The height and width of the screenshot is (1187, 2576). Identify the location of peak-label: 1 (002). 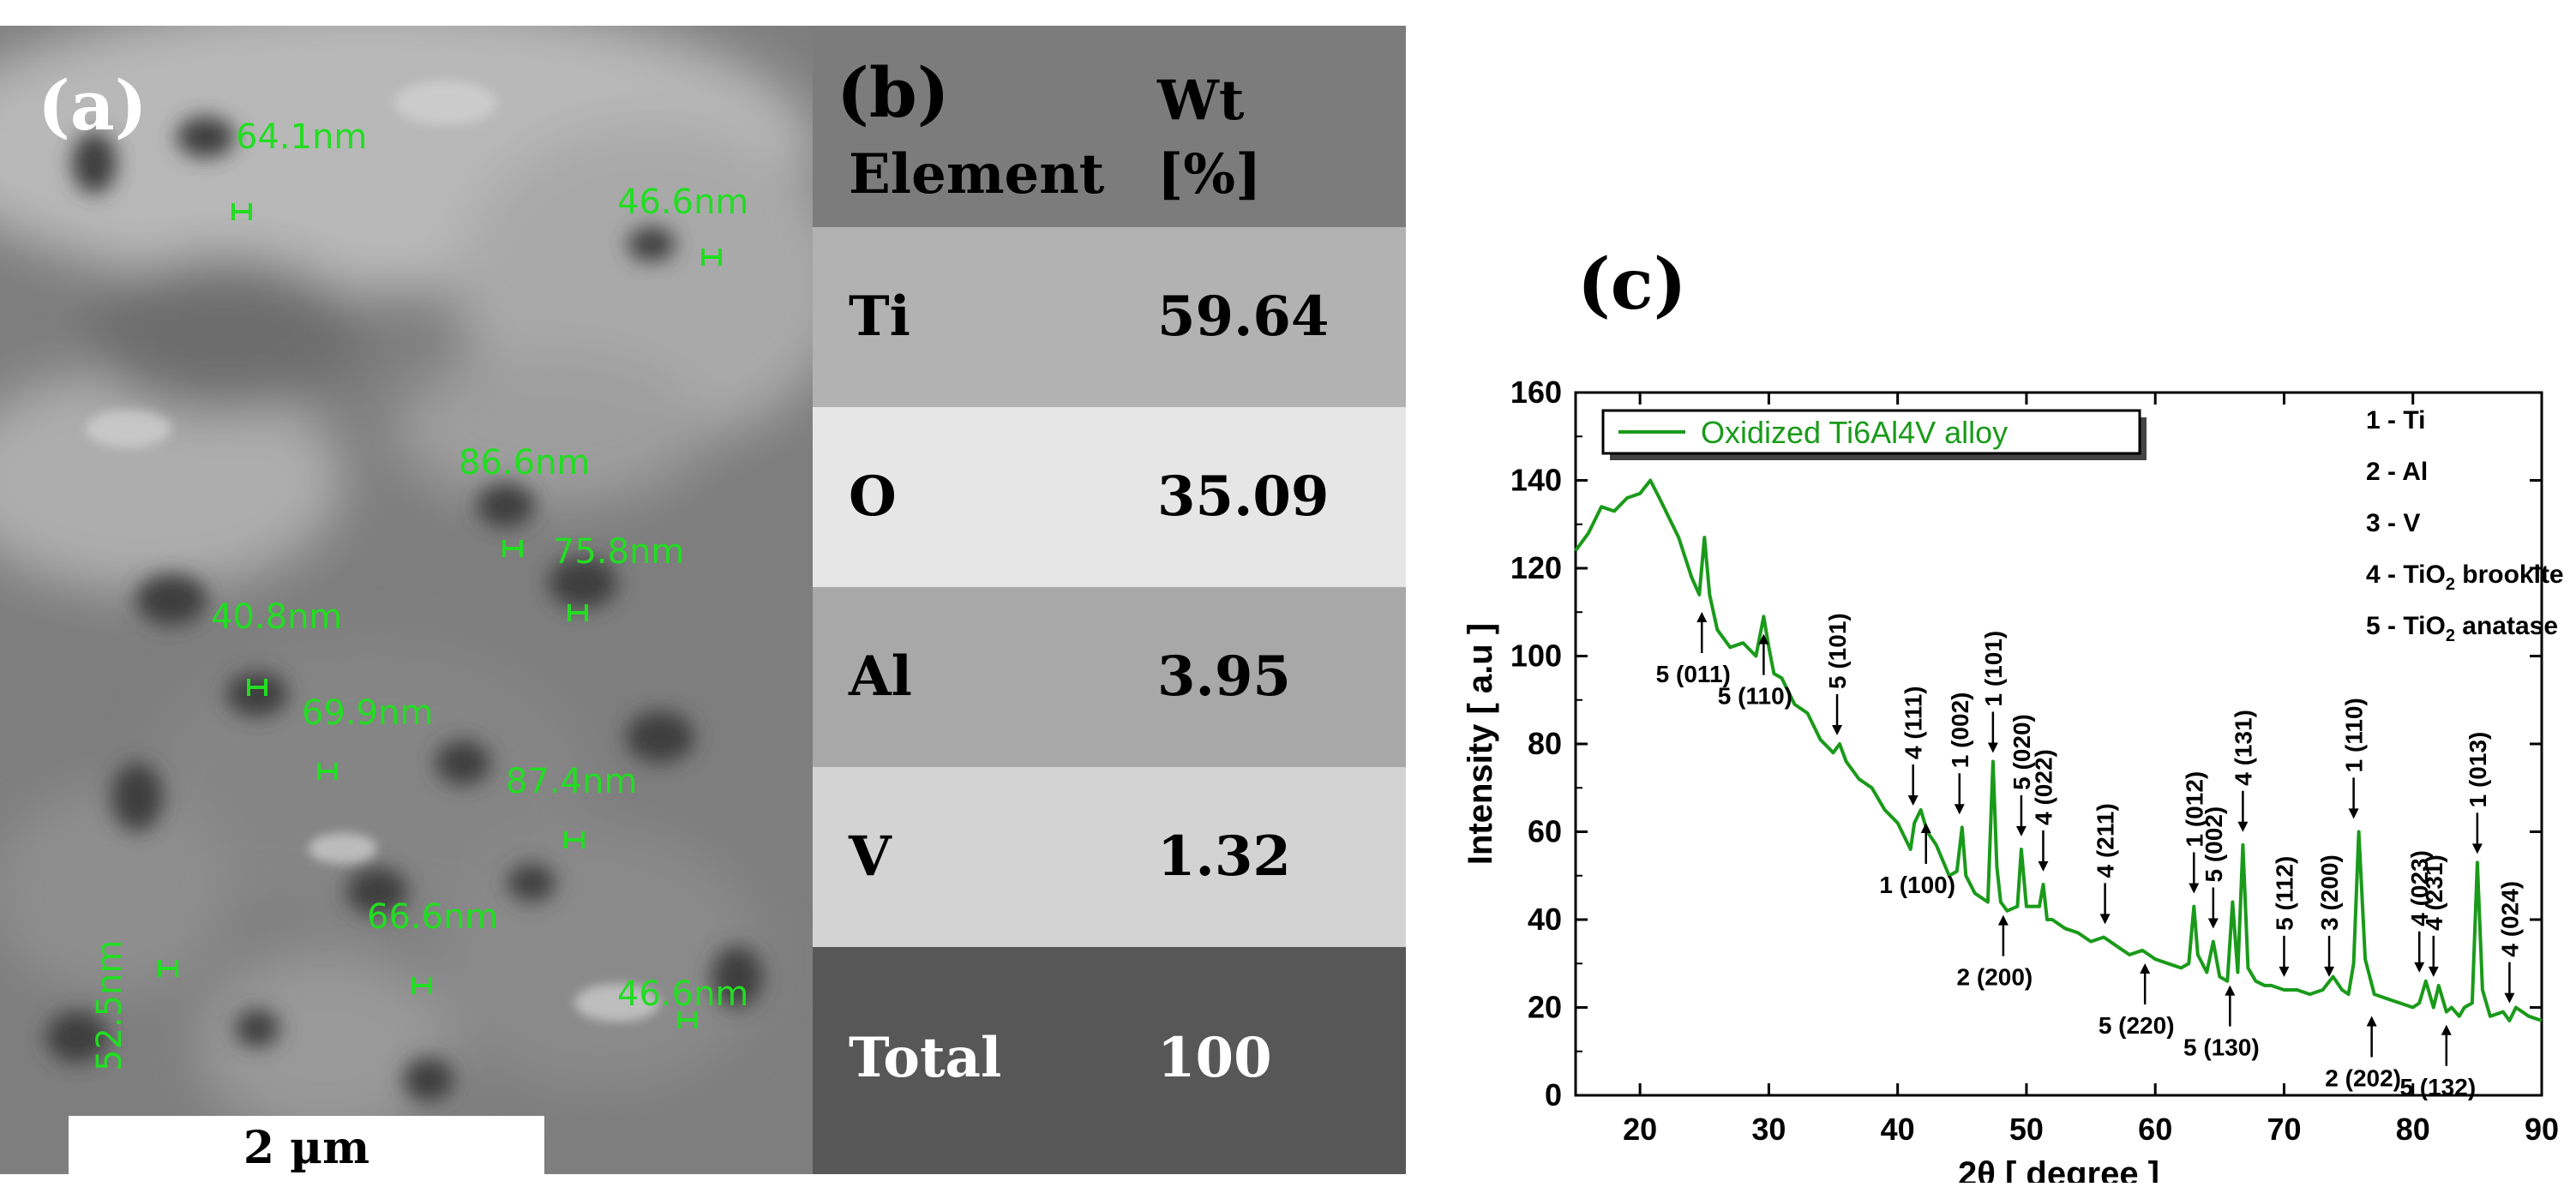
(1960, 730).